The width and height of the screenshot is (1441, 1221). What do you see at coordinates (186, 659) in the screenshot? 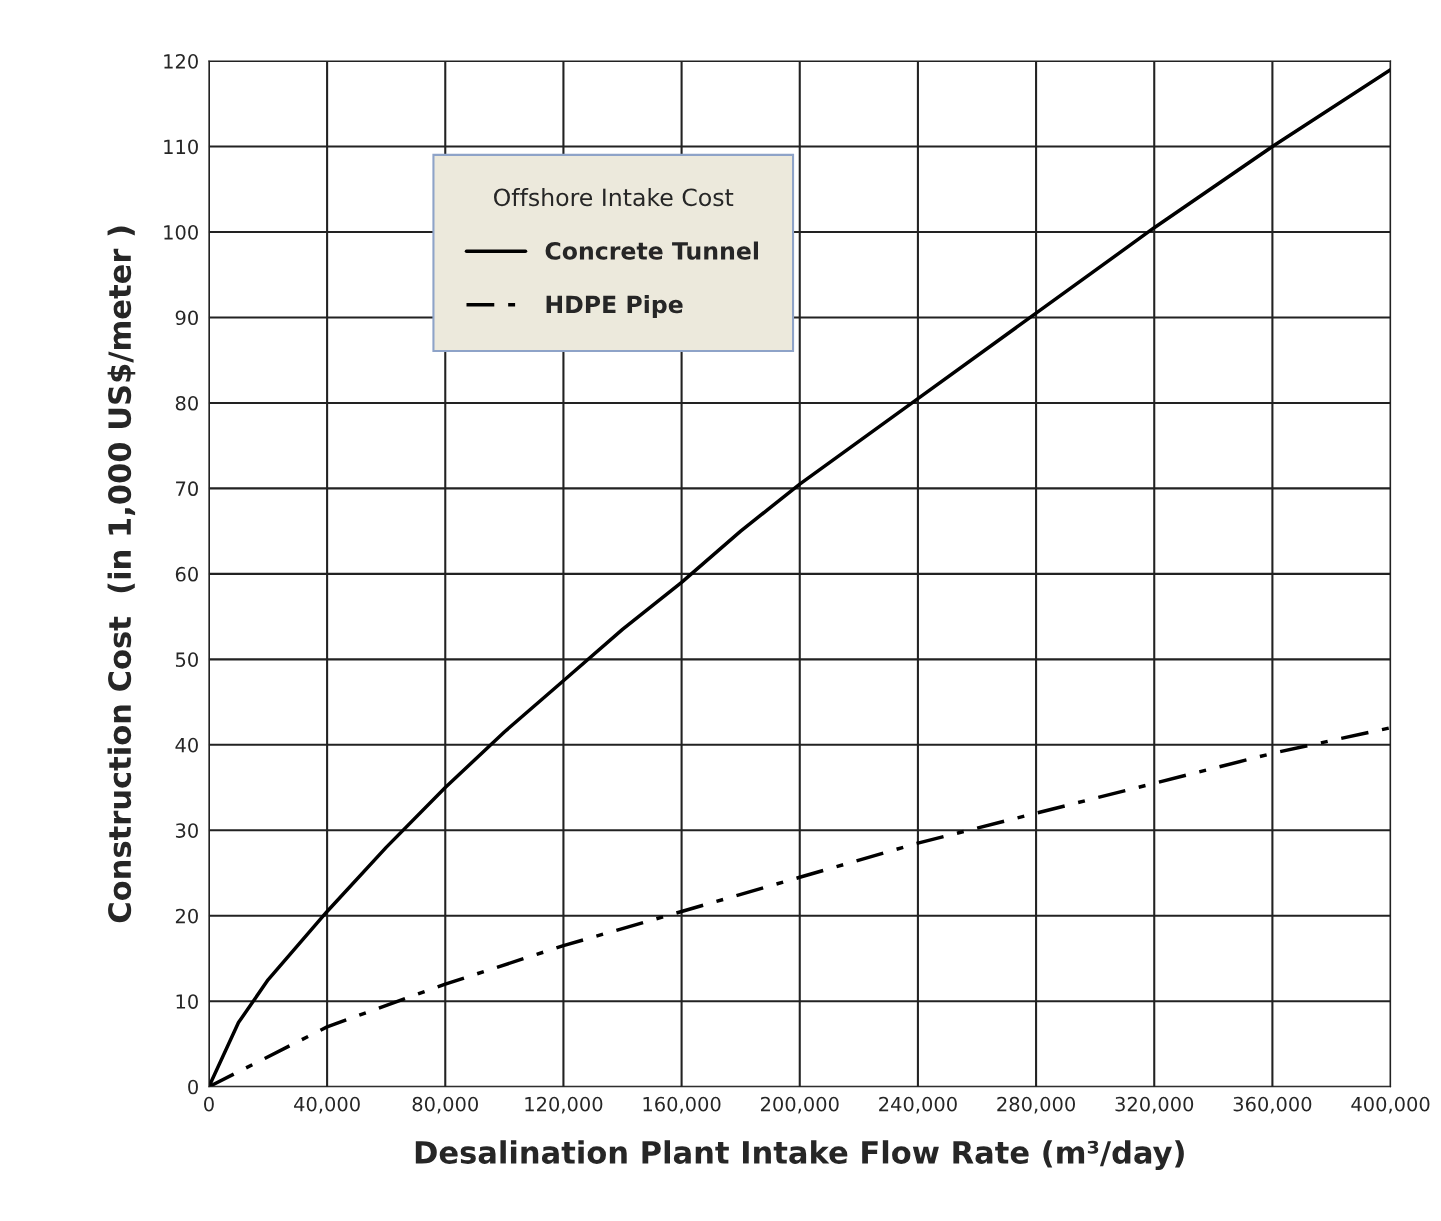
I see `y-tick-label: 50` at bounding box center [186, 659].